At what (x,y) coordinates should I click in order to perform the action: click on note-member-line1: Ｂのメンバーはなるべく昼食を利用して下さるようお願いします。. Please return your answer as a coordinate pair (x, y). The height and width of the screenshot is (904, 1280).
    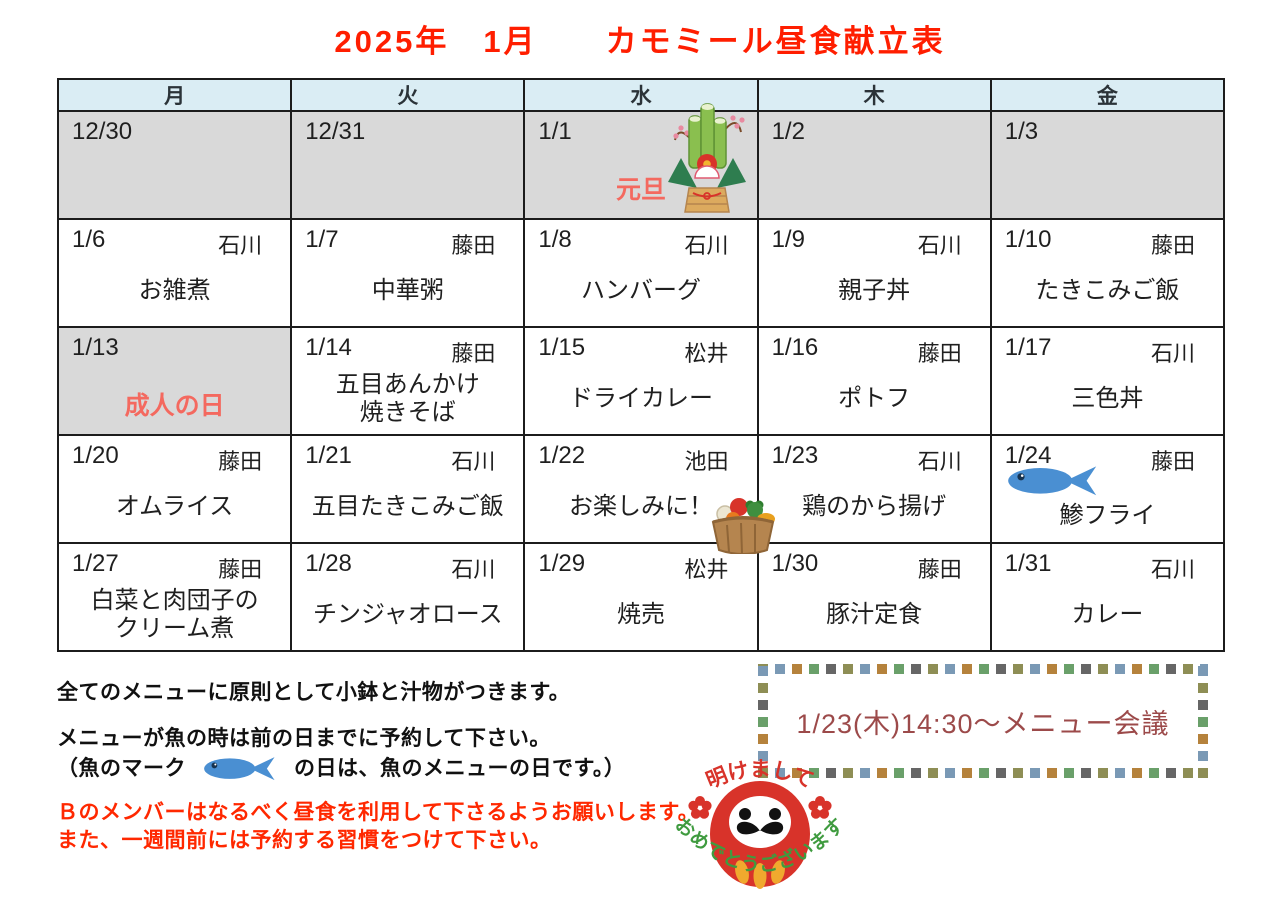
    Looking at the image, I should click on (378, 812).